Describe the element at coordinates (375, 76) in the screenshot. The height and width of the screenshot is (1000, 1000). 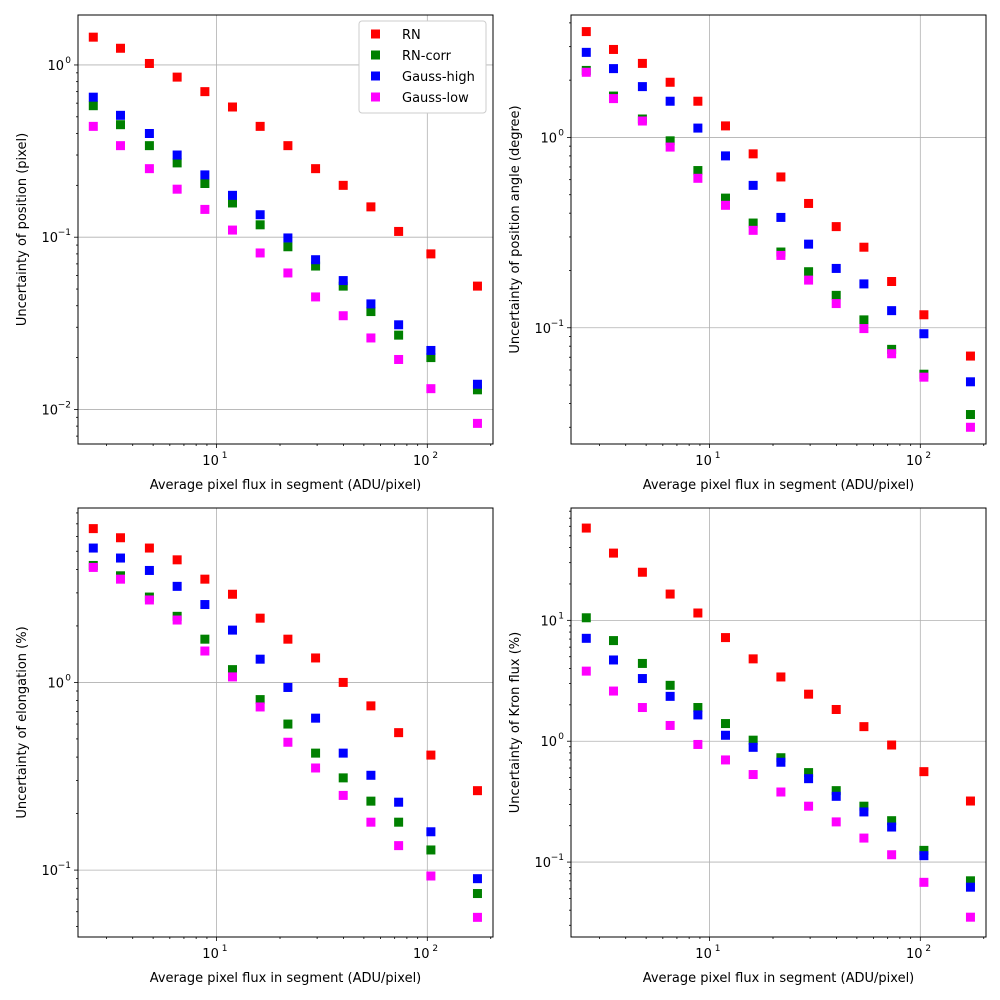
I see `legend-swatch-gauss-high` at that location.